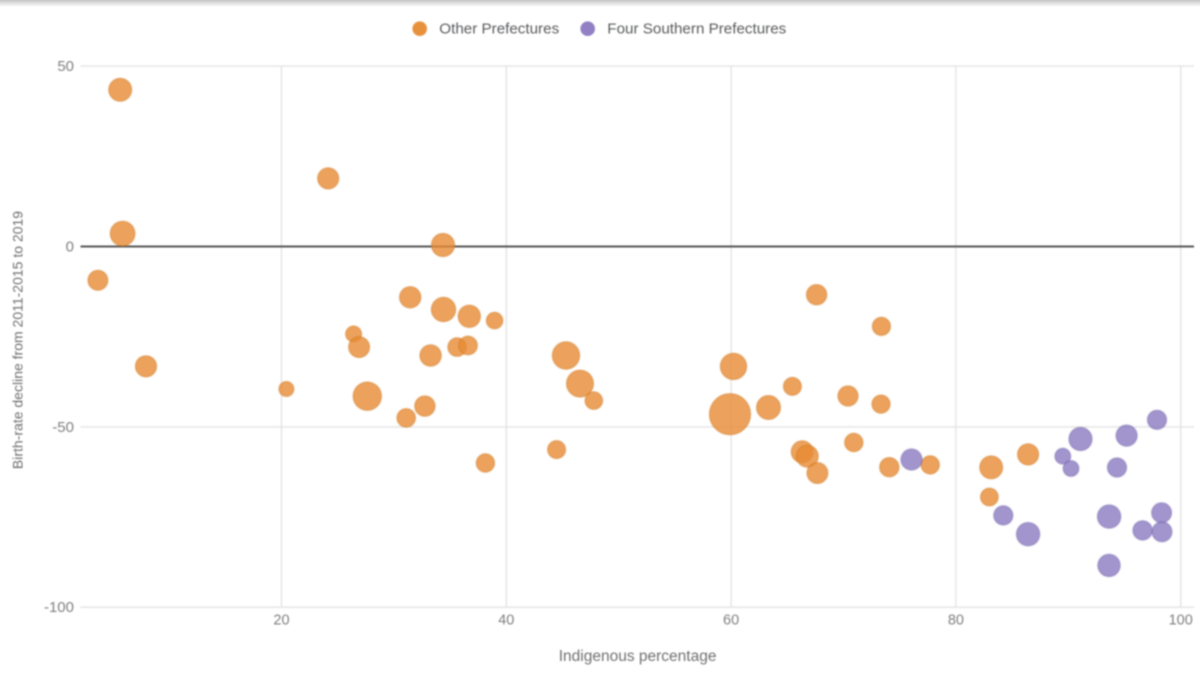 This screenshot has width=1200, height=677. What do you see at coordinates (506, 621) in the screenshot?
I see `svg-text: 40` at bounding box center [506, 621].